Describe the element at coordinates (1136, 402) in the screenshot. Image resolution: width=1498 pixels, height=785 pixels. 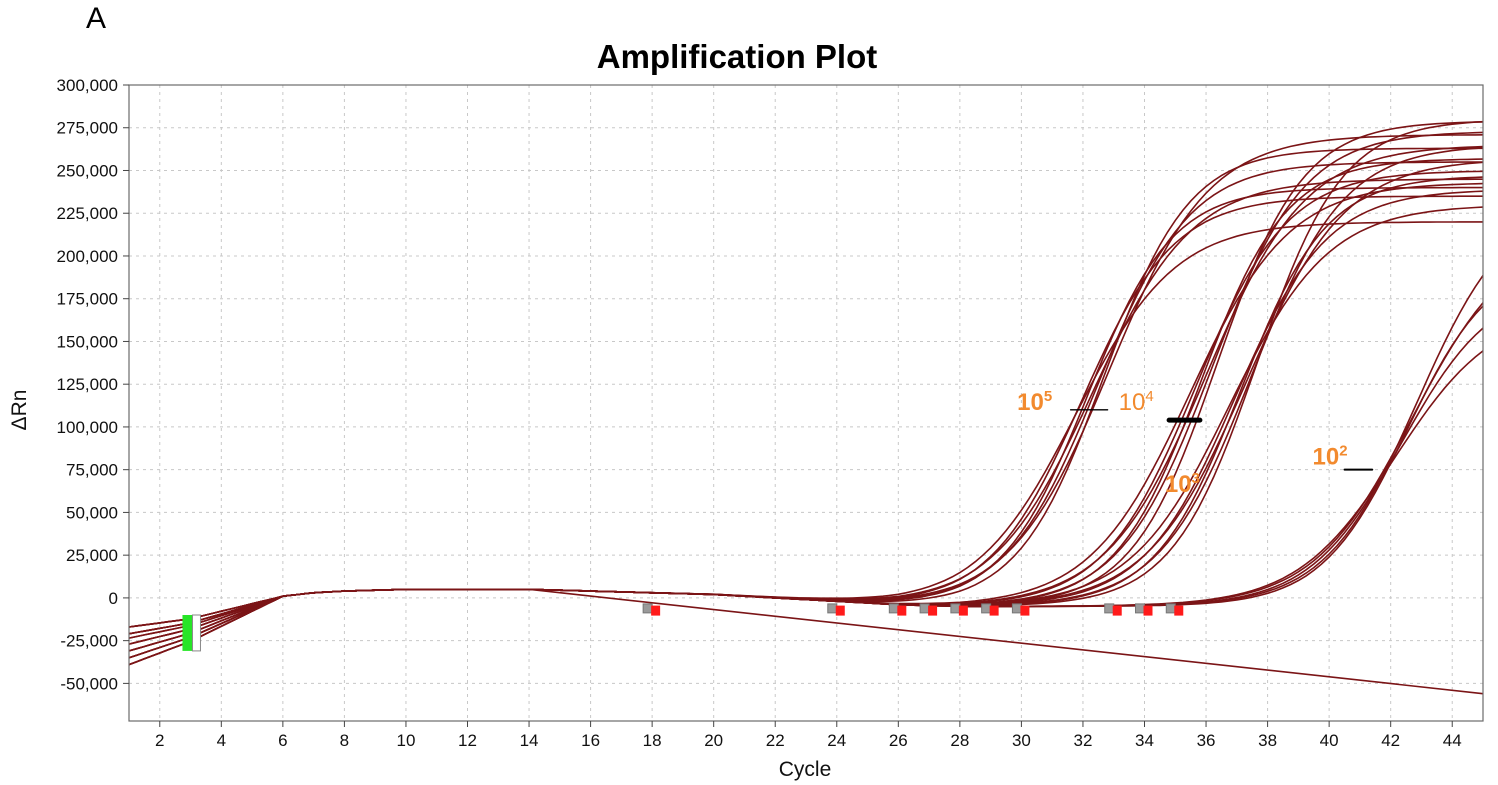
I see `dilution-label: 104` at that location.